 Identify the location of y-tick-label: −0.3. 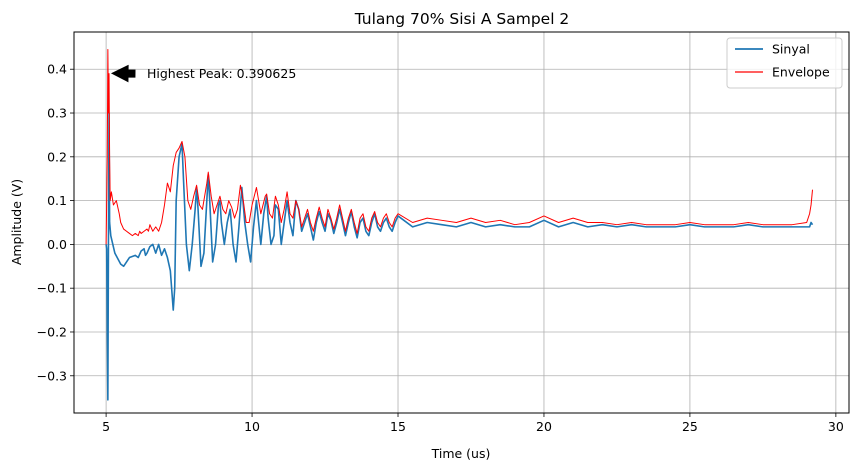
(52, 375).